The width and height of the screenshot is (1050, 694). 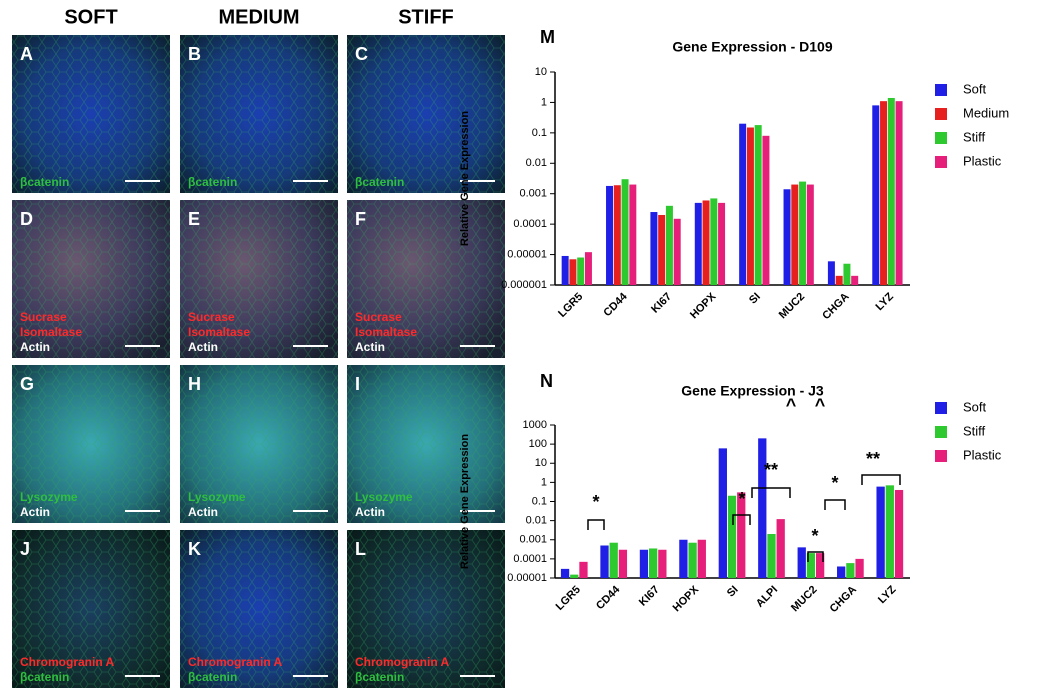 I want to click on panel-letter: M, so click(x=547, y=37).